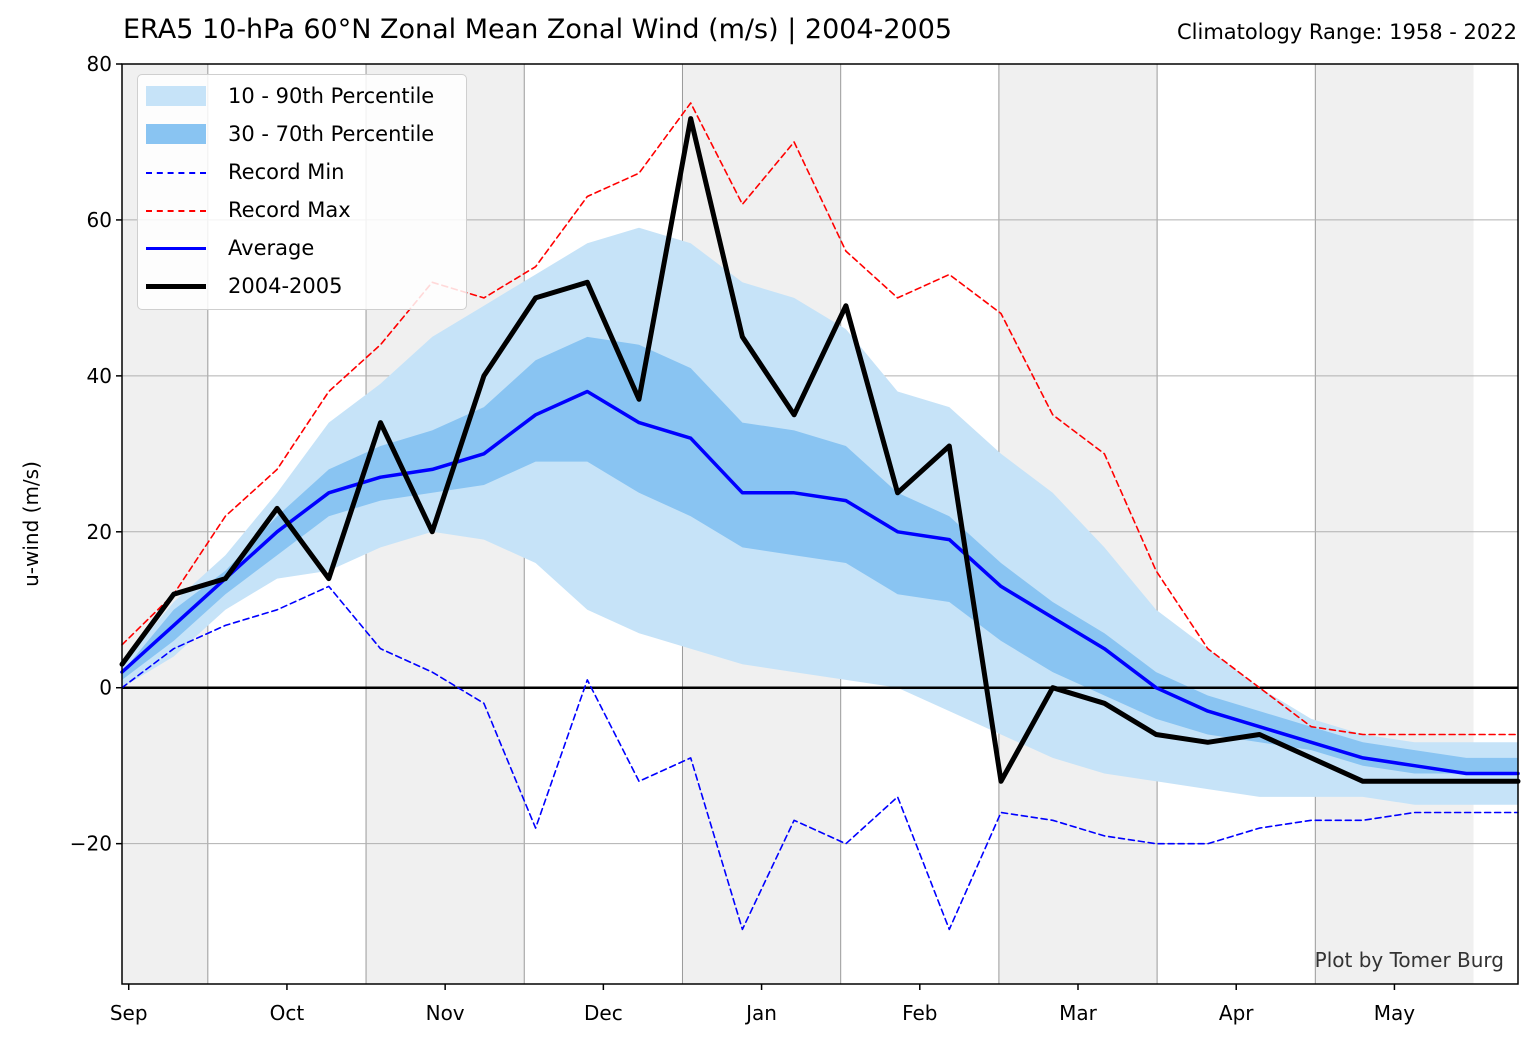  What do you see at coordinates (1409, 960) in the screenshot?
I see `credit-text: Plot by Tomer Burg` at bounding box center [1409, 960].